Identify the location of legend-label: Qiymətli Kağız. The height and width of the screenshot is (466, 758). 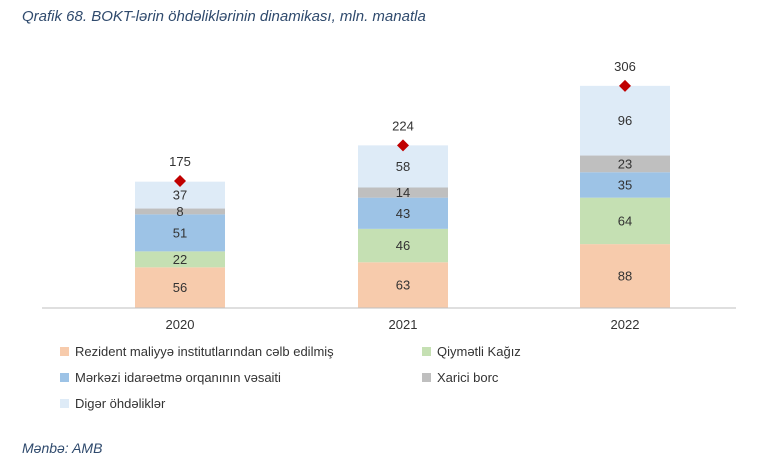
(479, 351).